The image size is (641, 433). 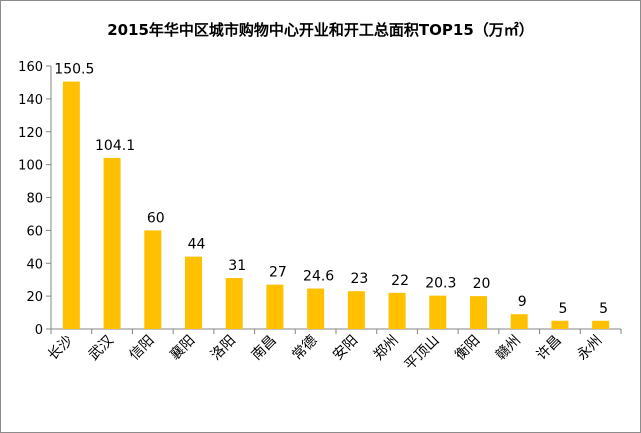 I want to click on y-tick-label: 160, so click(x=30, y=67).